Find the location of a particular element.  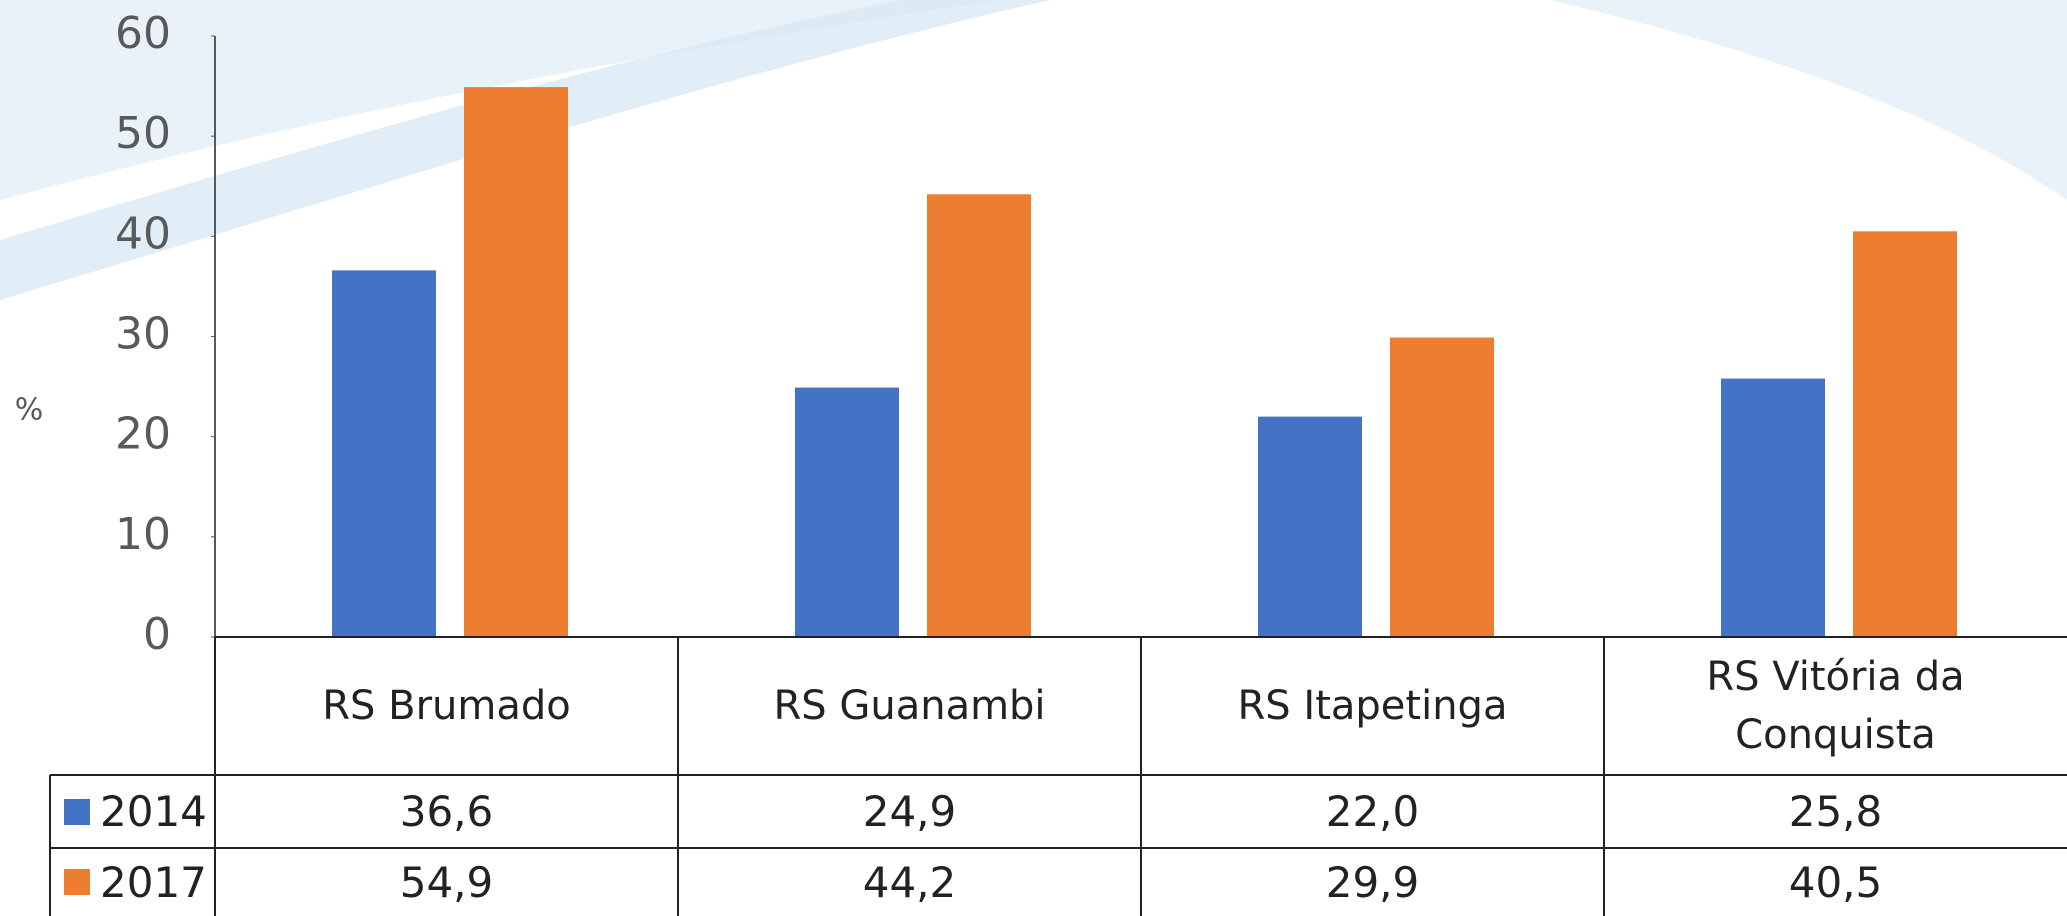

y-axis-label: % is located at coordinates (29, 410).